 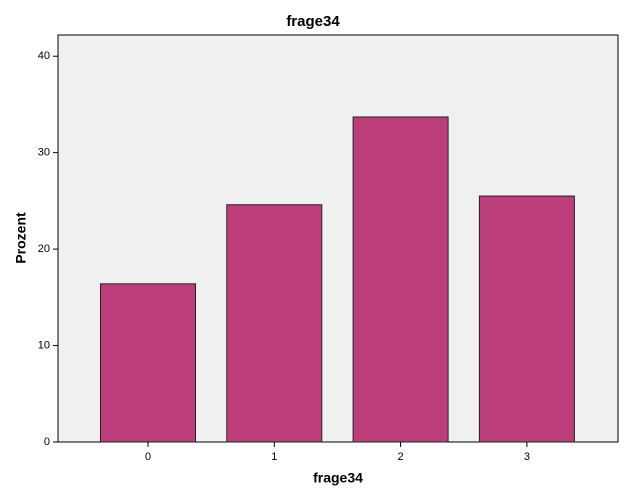 I want to click on chart-title: frage34, so click(x=313, y=21).